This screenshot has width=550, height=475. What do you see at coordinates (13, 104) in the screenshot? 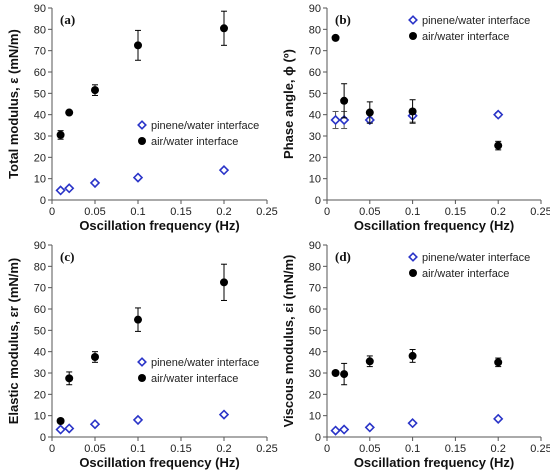
I see `y-axis-label: Total modulus, ε (mN/m)` at bounding box center [13, 104].